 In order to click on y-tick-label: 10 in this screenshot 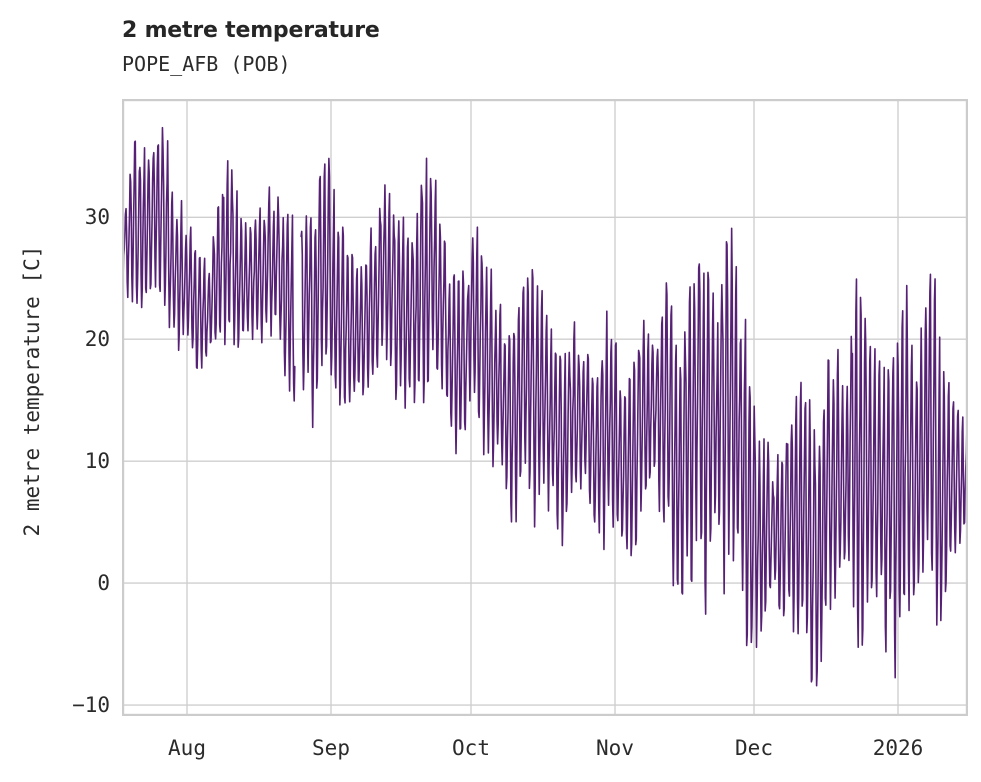, I will do `click(97, 461)`.